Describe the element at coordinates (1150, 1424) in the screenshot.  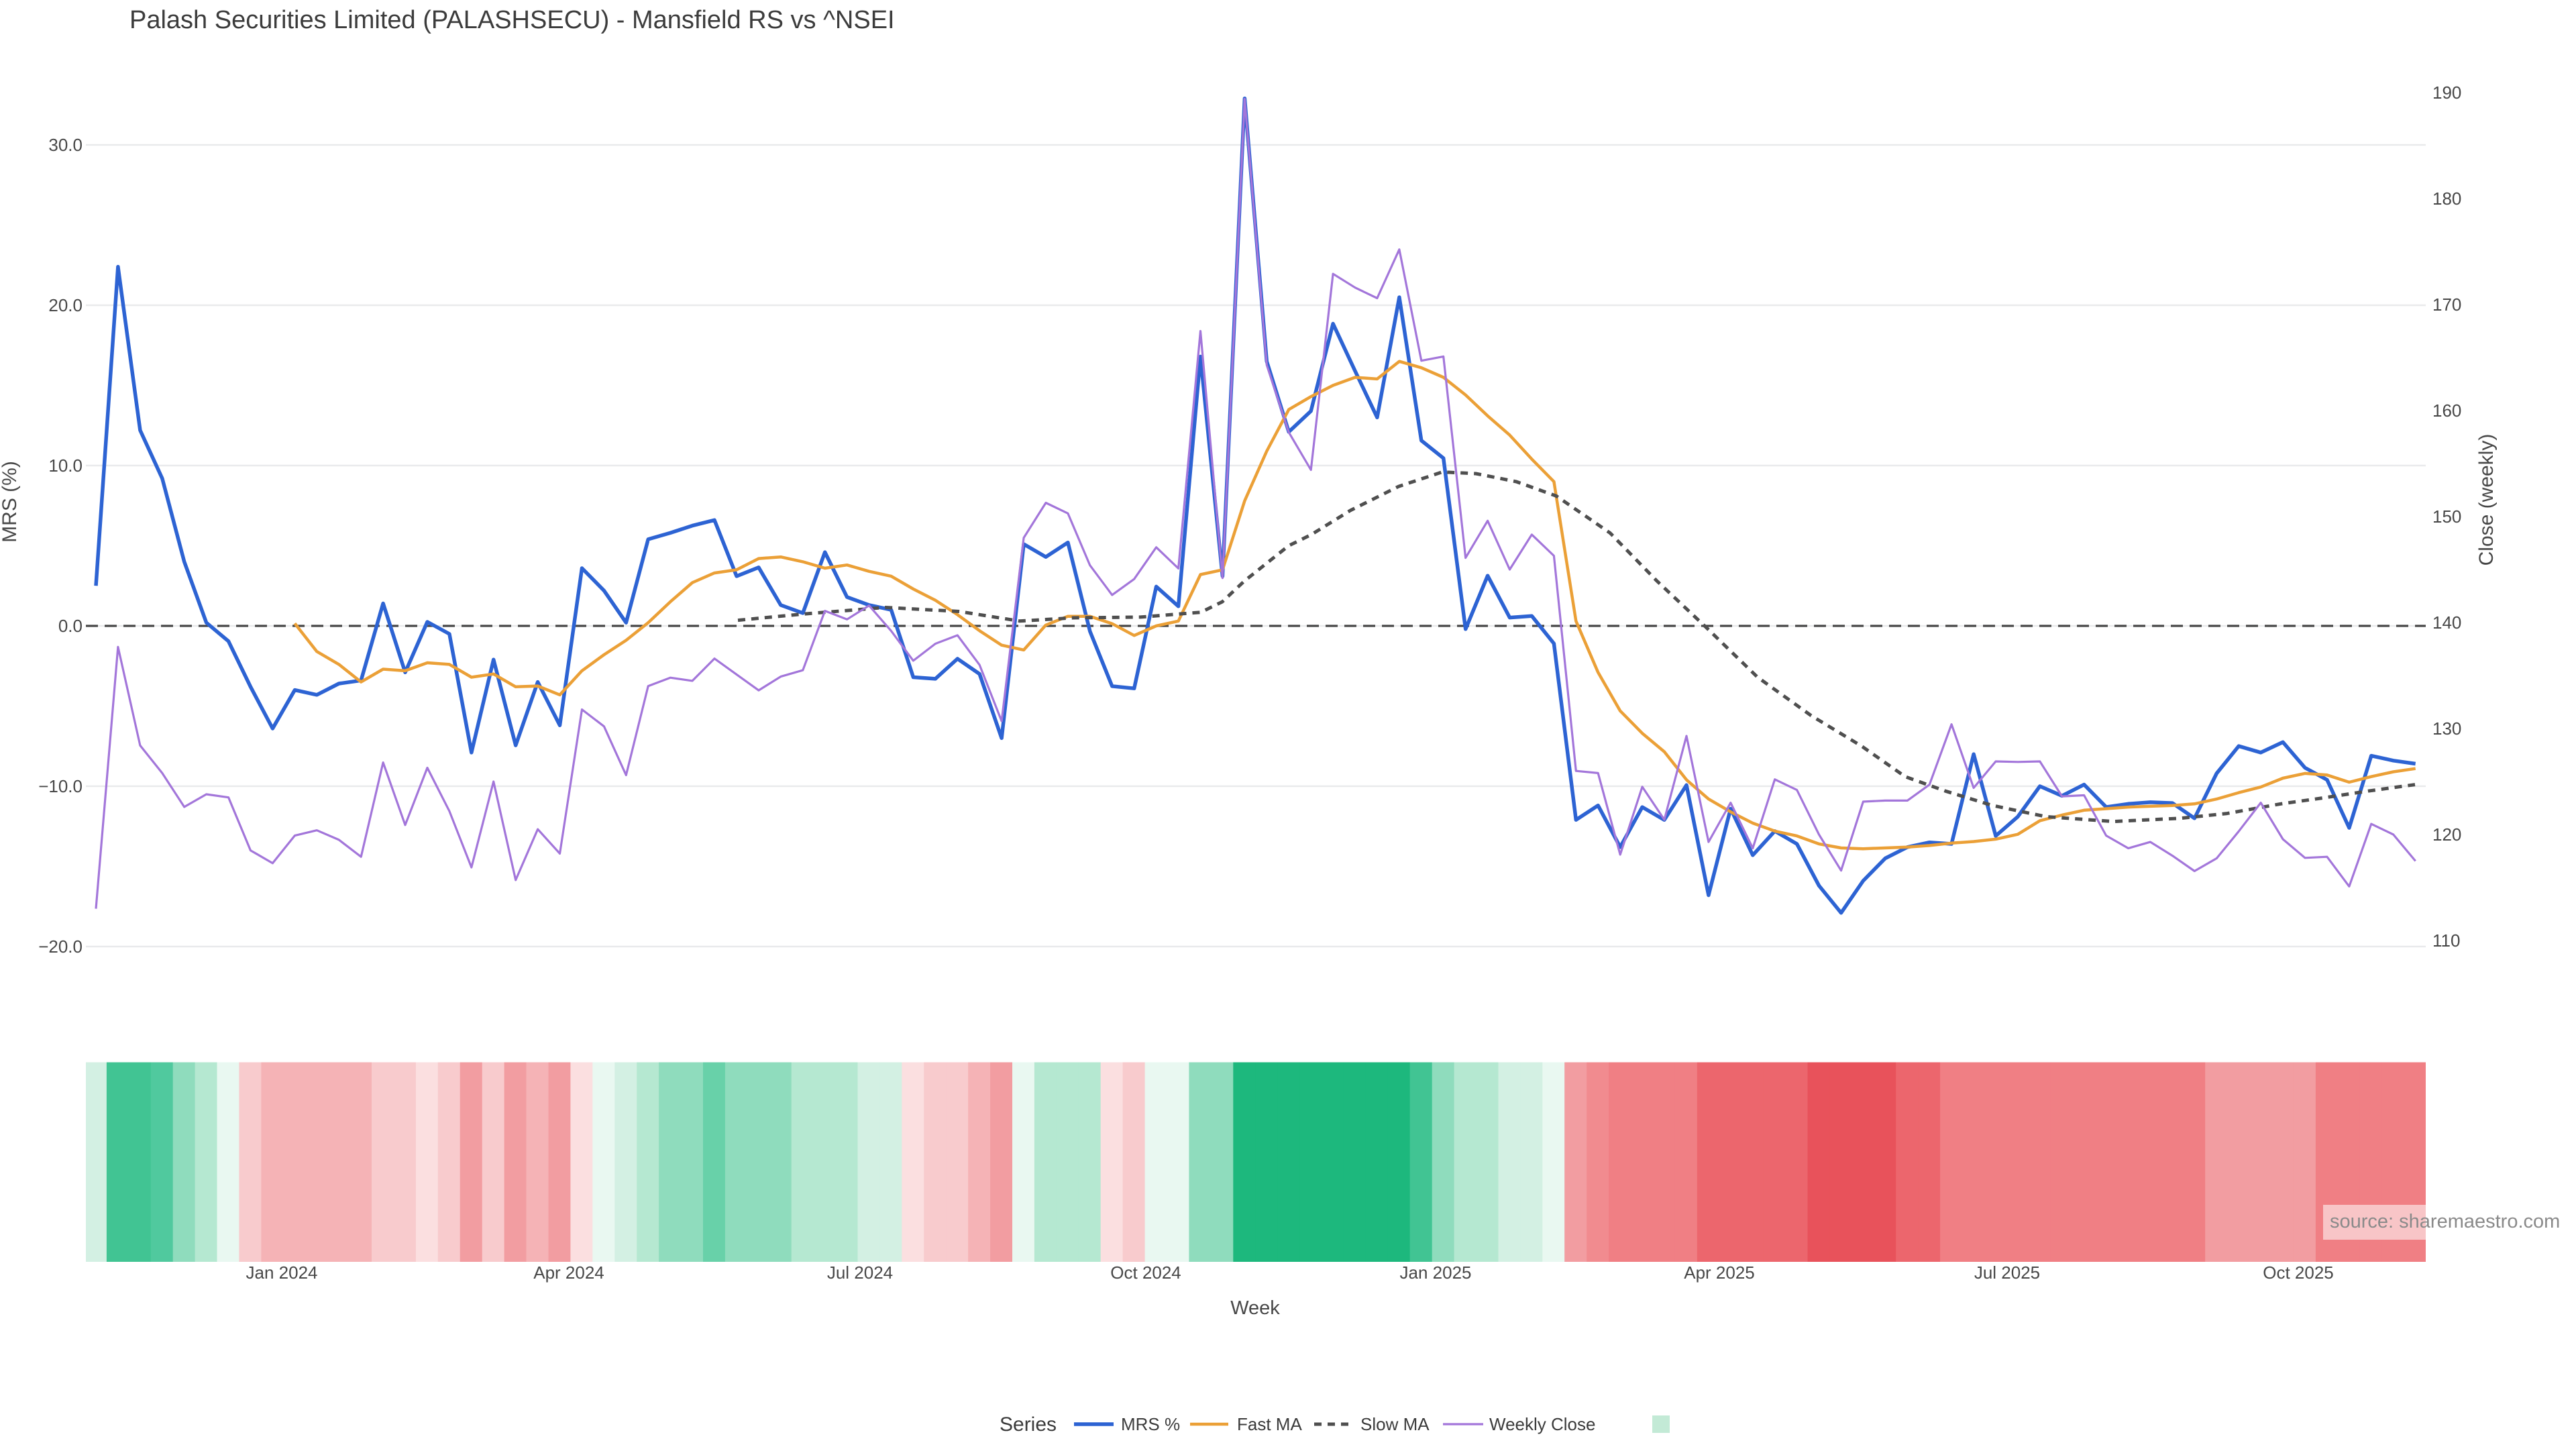
I see `svg-text: MRS %` at that location.